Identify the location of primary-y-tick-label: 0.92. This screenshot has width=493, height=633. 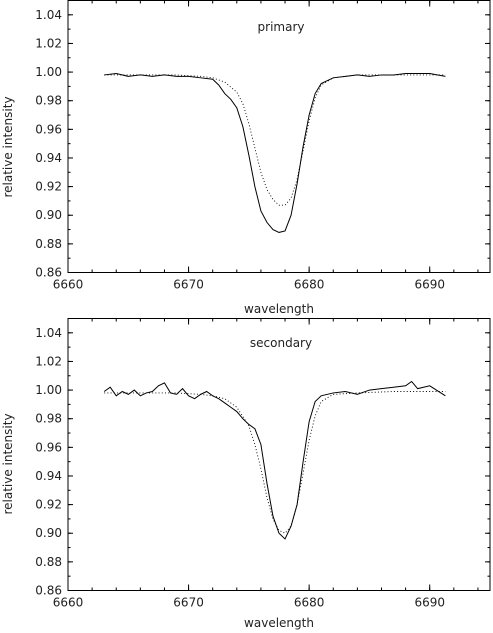
(48, 187).